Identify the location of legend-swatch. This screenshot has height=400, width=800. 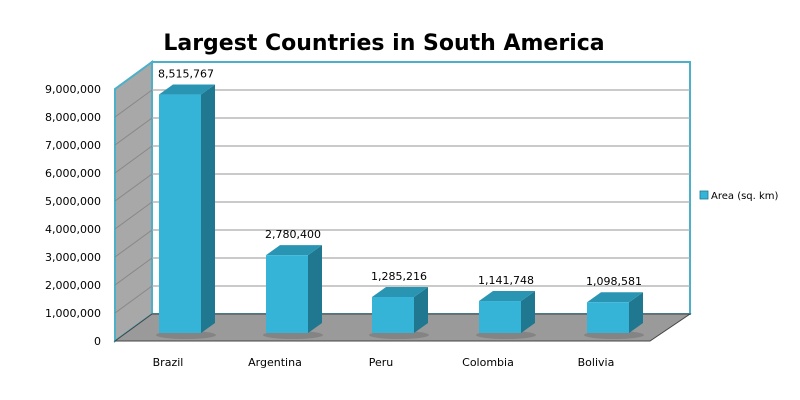
(704, 195).